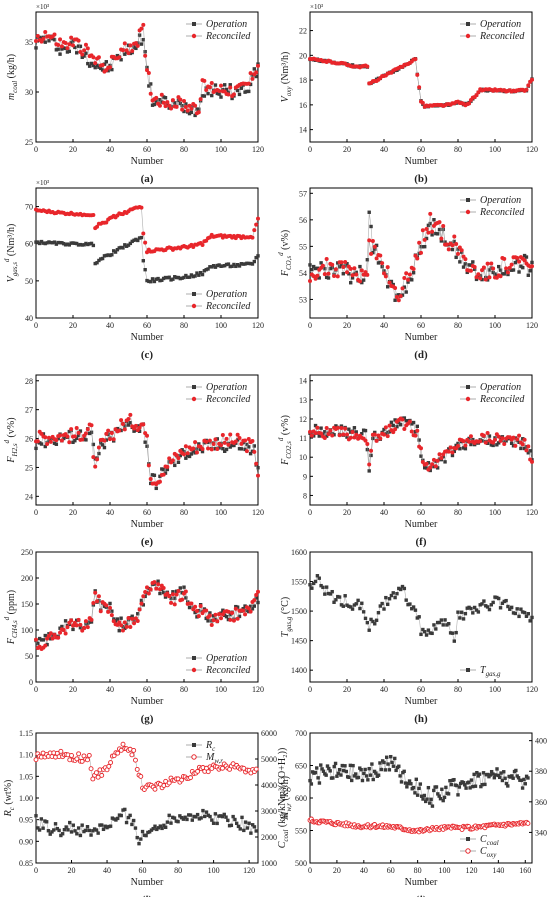  What do you see at coordinates (303, 299) in the screenshot?
I see `y-tick-label: 53` at bounding box center [303, 299].